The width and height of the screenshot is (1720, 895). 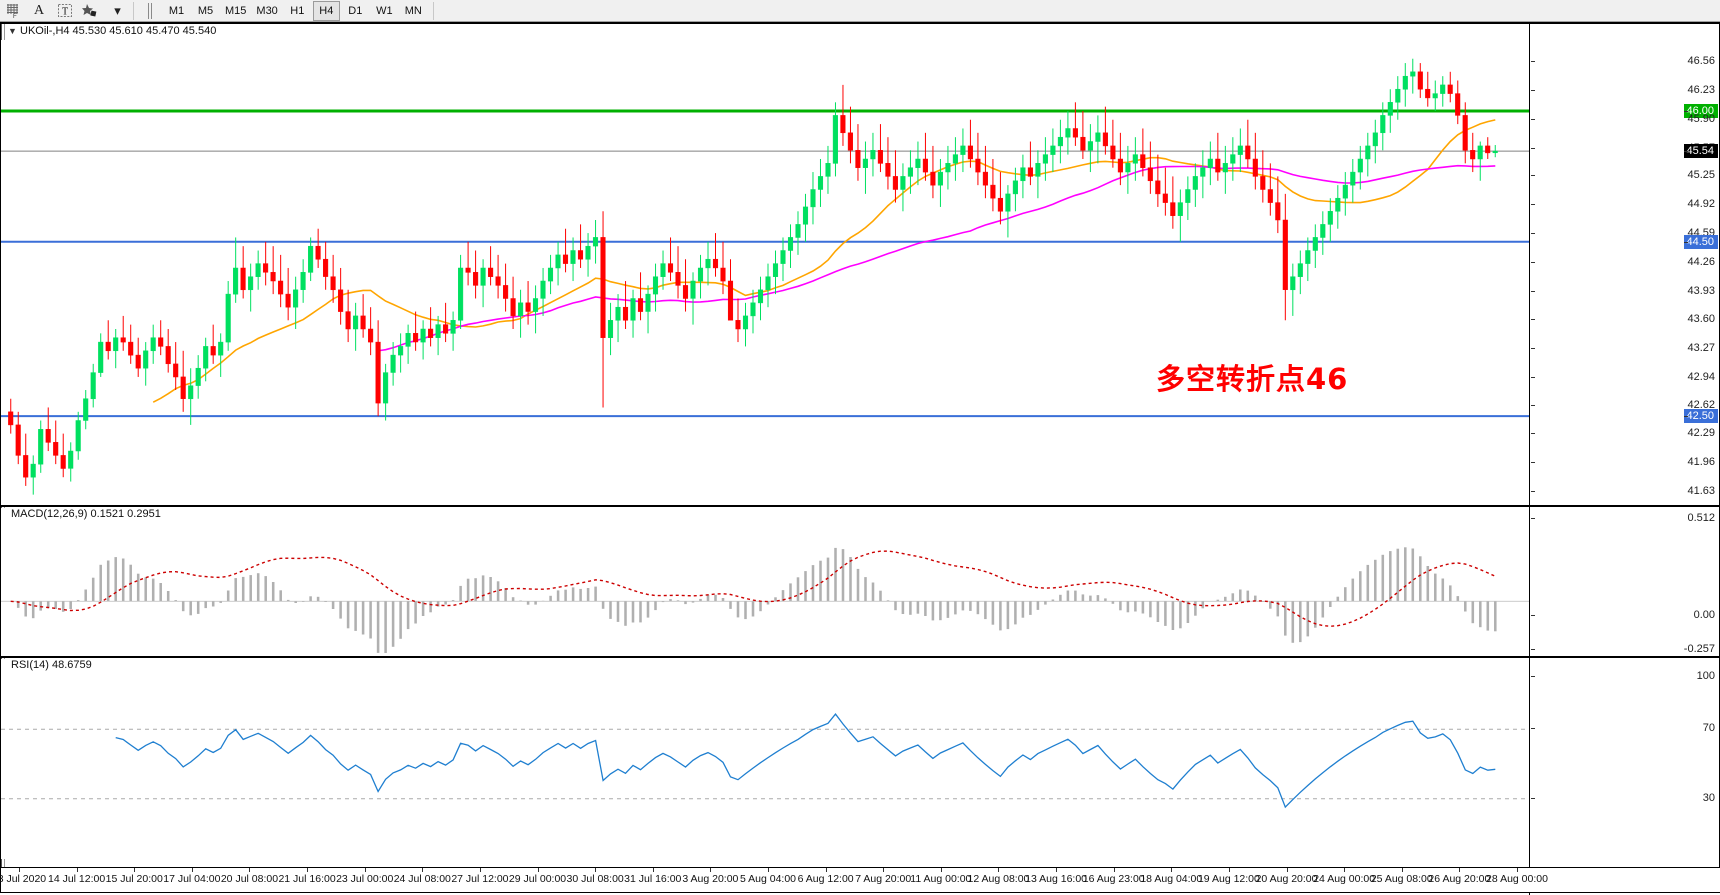 What do you see at coordinates (192, 879) in the screenshot?
I see `time-label: 17 Jul 04:00` at bounding box center [192, 879].